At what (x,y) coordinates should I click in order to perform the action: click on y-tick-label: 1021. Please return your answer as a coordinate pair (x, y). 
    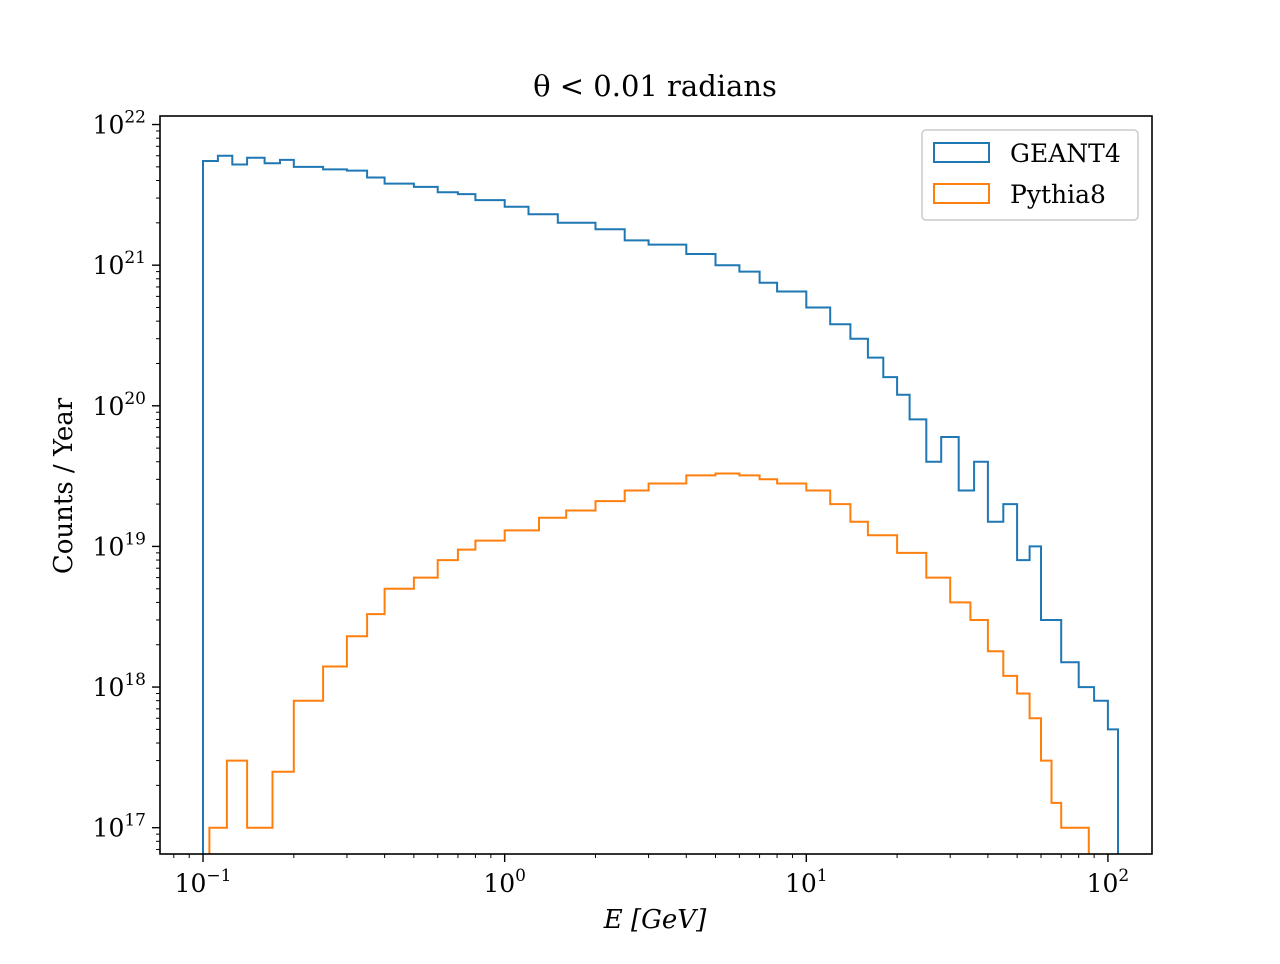
    Looking at the image, I should click on (119, 264).